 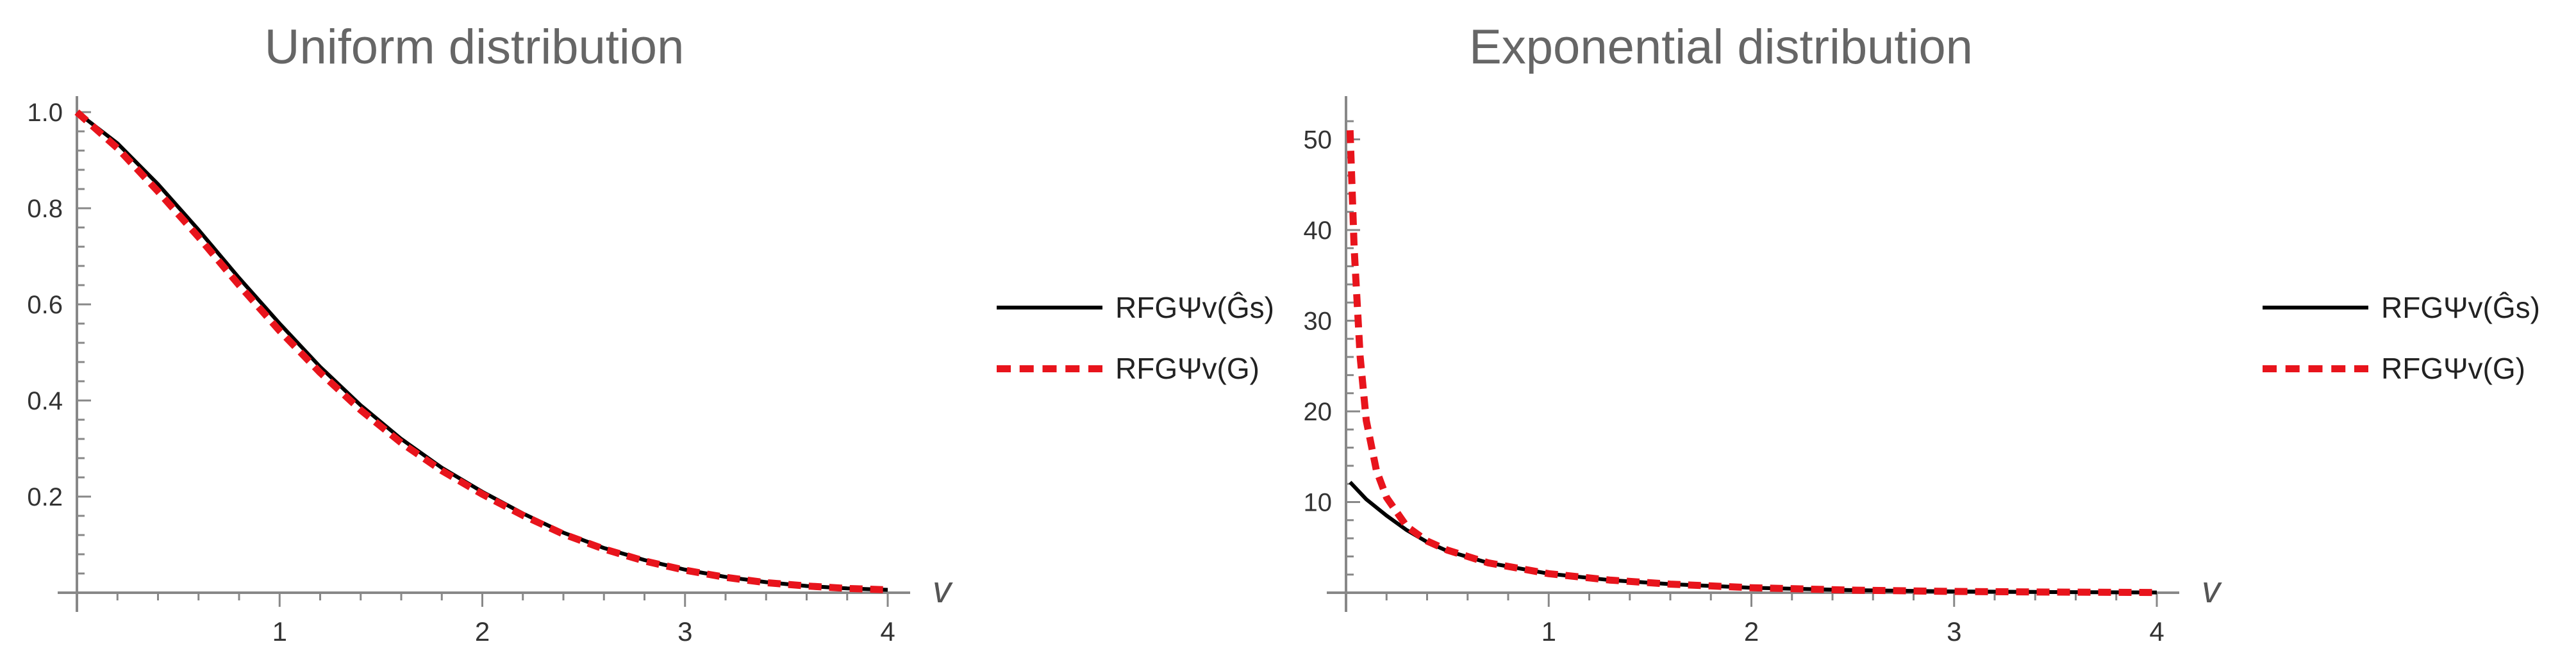 I want to click on y-tick-label: 10, so click(x=1318, y=502).